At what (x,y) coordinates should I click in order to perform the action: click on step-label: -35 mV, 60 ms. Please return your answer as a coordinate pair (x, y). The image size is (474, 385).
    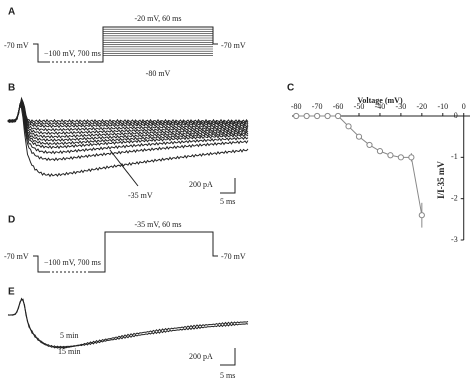
    Looking at the image, I should click on (158, 224).